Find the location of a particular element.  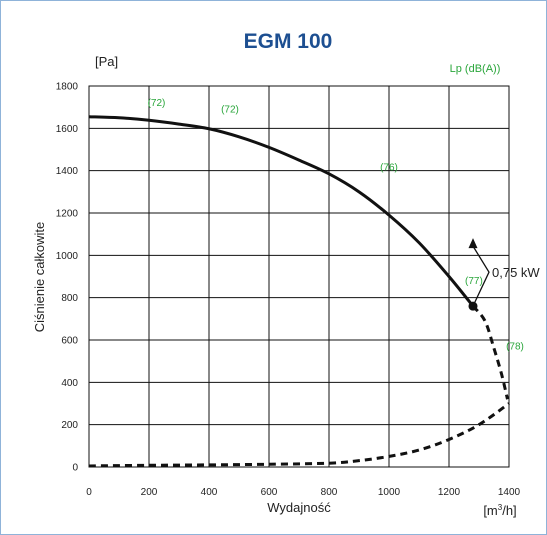

y-tick-label: 1600 is located at coordinates (67, 129).